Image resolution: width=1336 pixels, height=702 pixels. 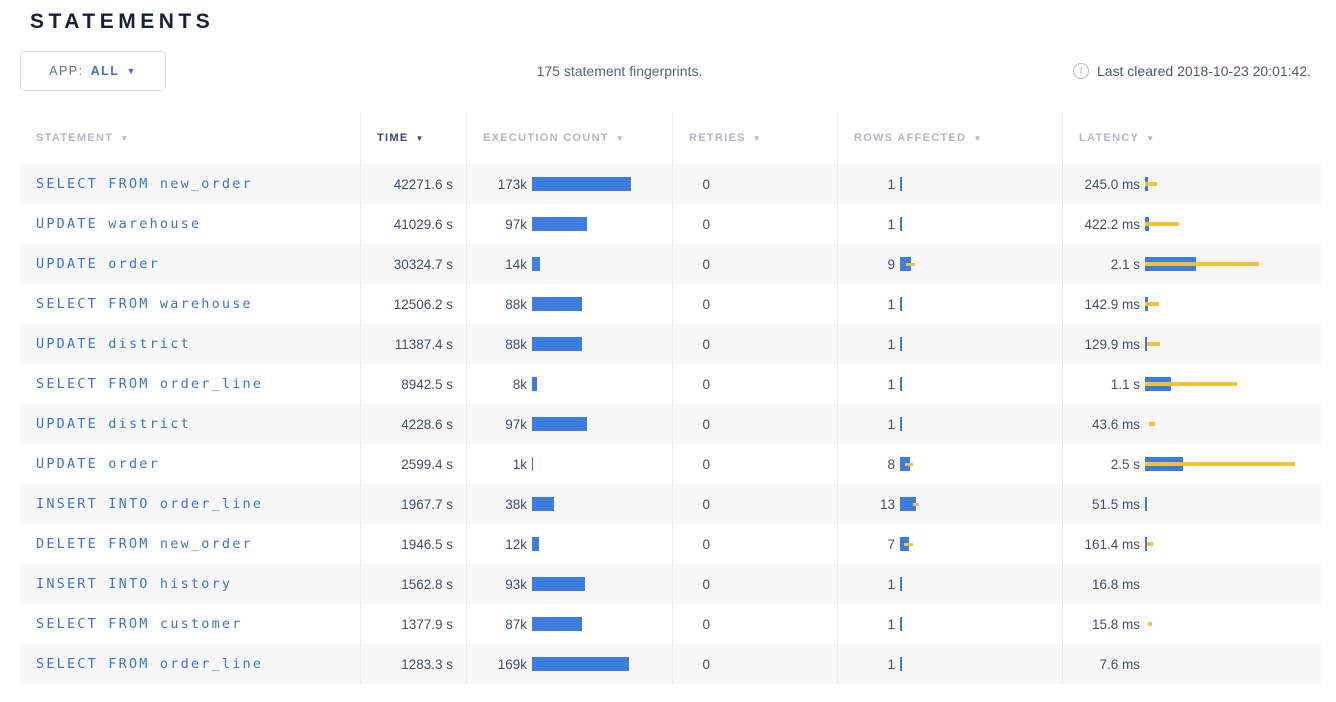 I want to click on execution-count-cell-value: 88k, so click(x=516, y=344).